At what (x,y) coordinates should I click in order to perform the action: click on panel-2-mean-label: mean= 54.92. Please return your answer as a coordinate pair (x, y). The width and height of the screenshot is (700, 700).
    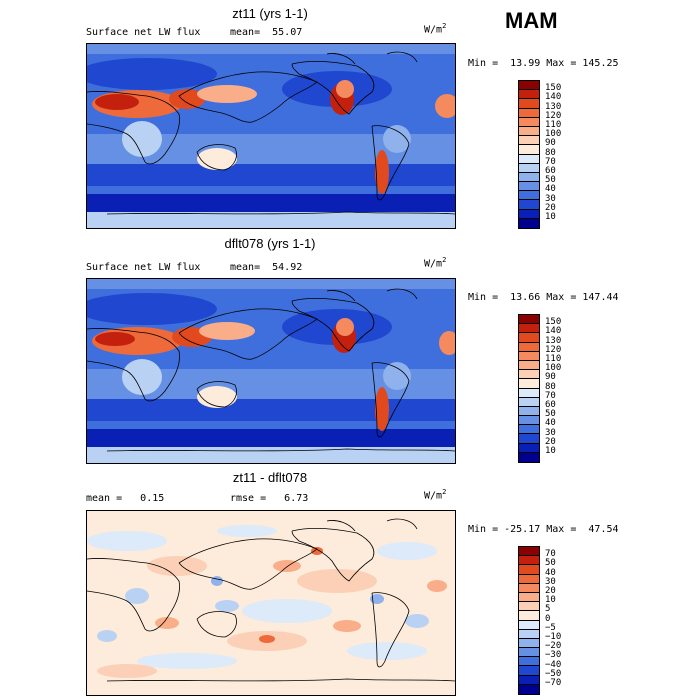
    Looking at the image, I should click on (266, 267).